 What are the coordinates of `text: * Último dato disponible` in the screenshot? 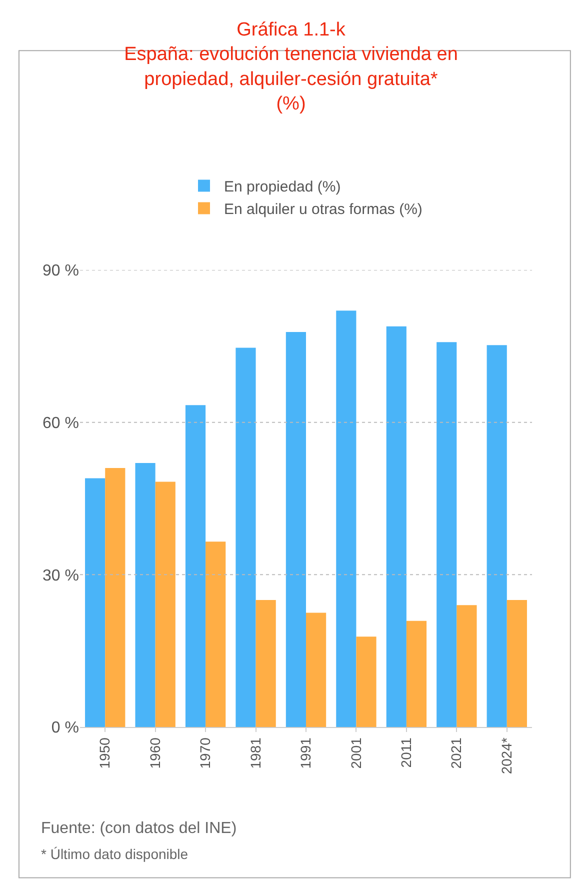 It's located at (114, 854).